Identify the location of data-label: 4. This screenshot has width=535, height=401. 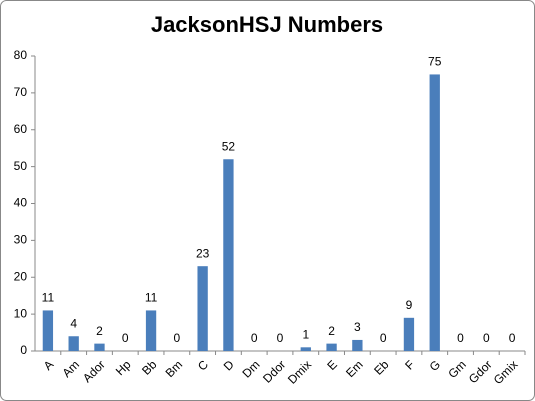
(73, 323).